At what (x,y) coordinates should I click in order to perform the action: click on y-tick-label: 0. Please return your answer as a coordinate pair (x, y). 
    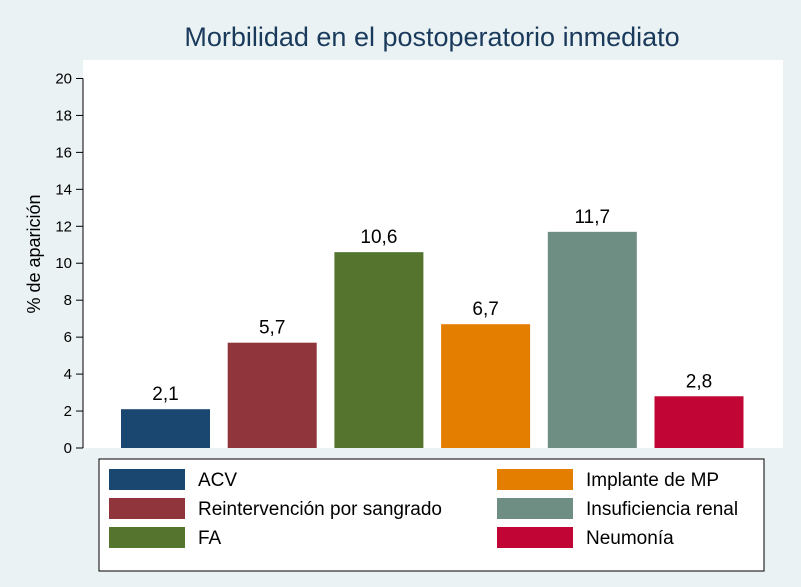
    Looking at the image, I should click on (68, 448).